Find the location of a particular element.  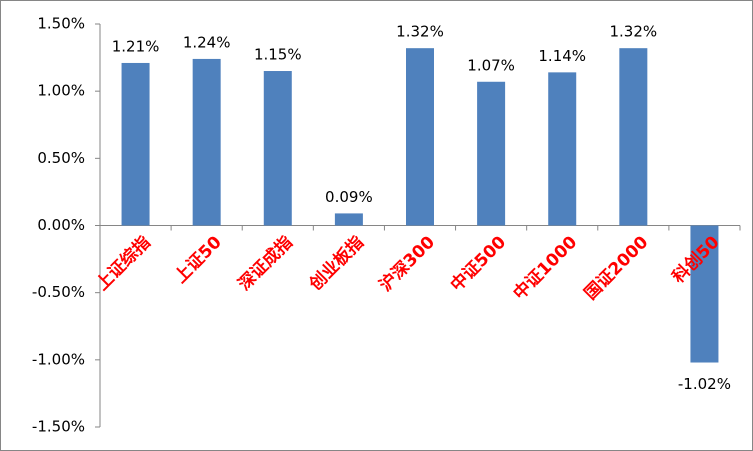

y-tick-label: -1.00% is located at coordinates (58, 359).